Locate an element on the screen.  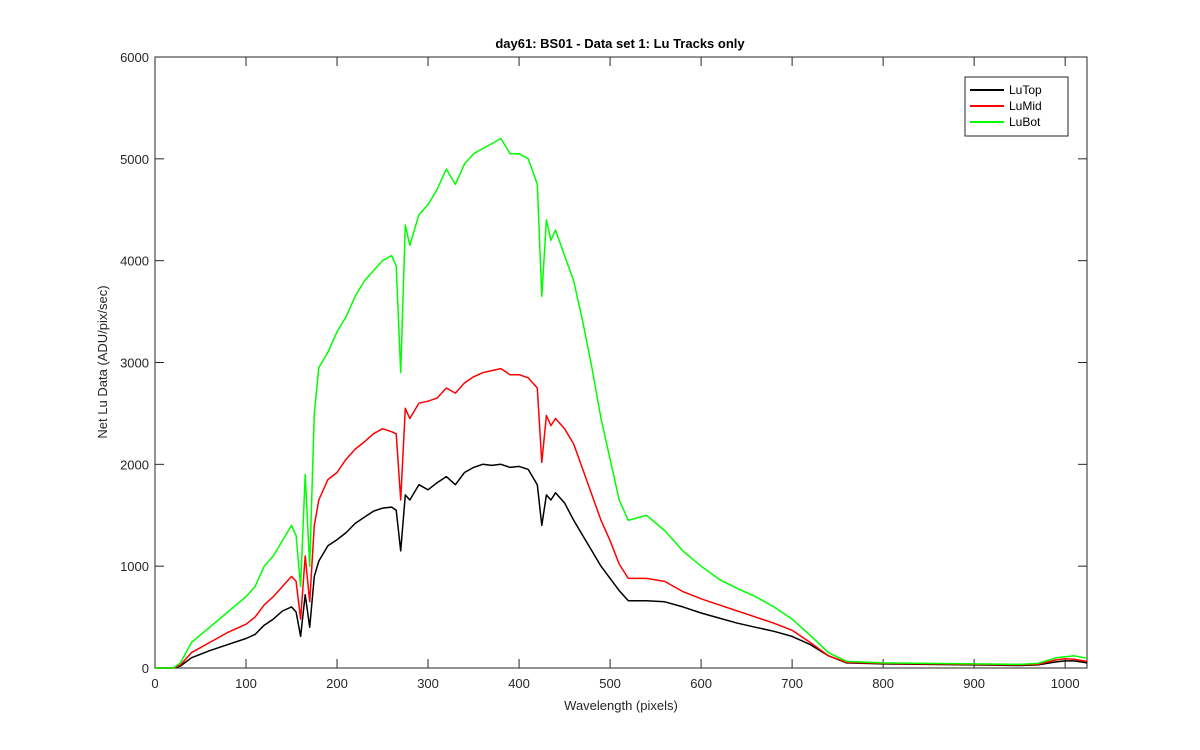
y-tick-label: 3000 is located at coordinates (134, 363).